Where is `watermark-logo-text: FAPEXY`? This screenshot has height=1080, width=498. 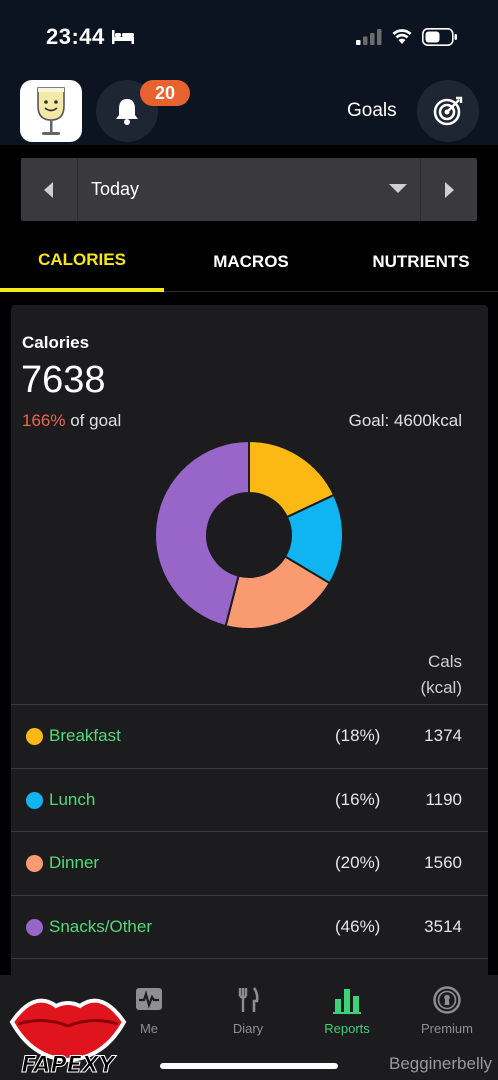
watermark-logo-text: FAPEXY is located at coordinates (68, 1065).